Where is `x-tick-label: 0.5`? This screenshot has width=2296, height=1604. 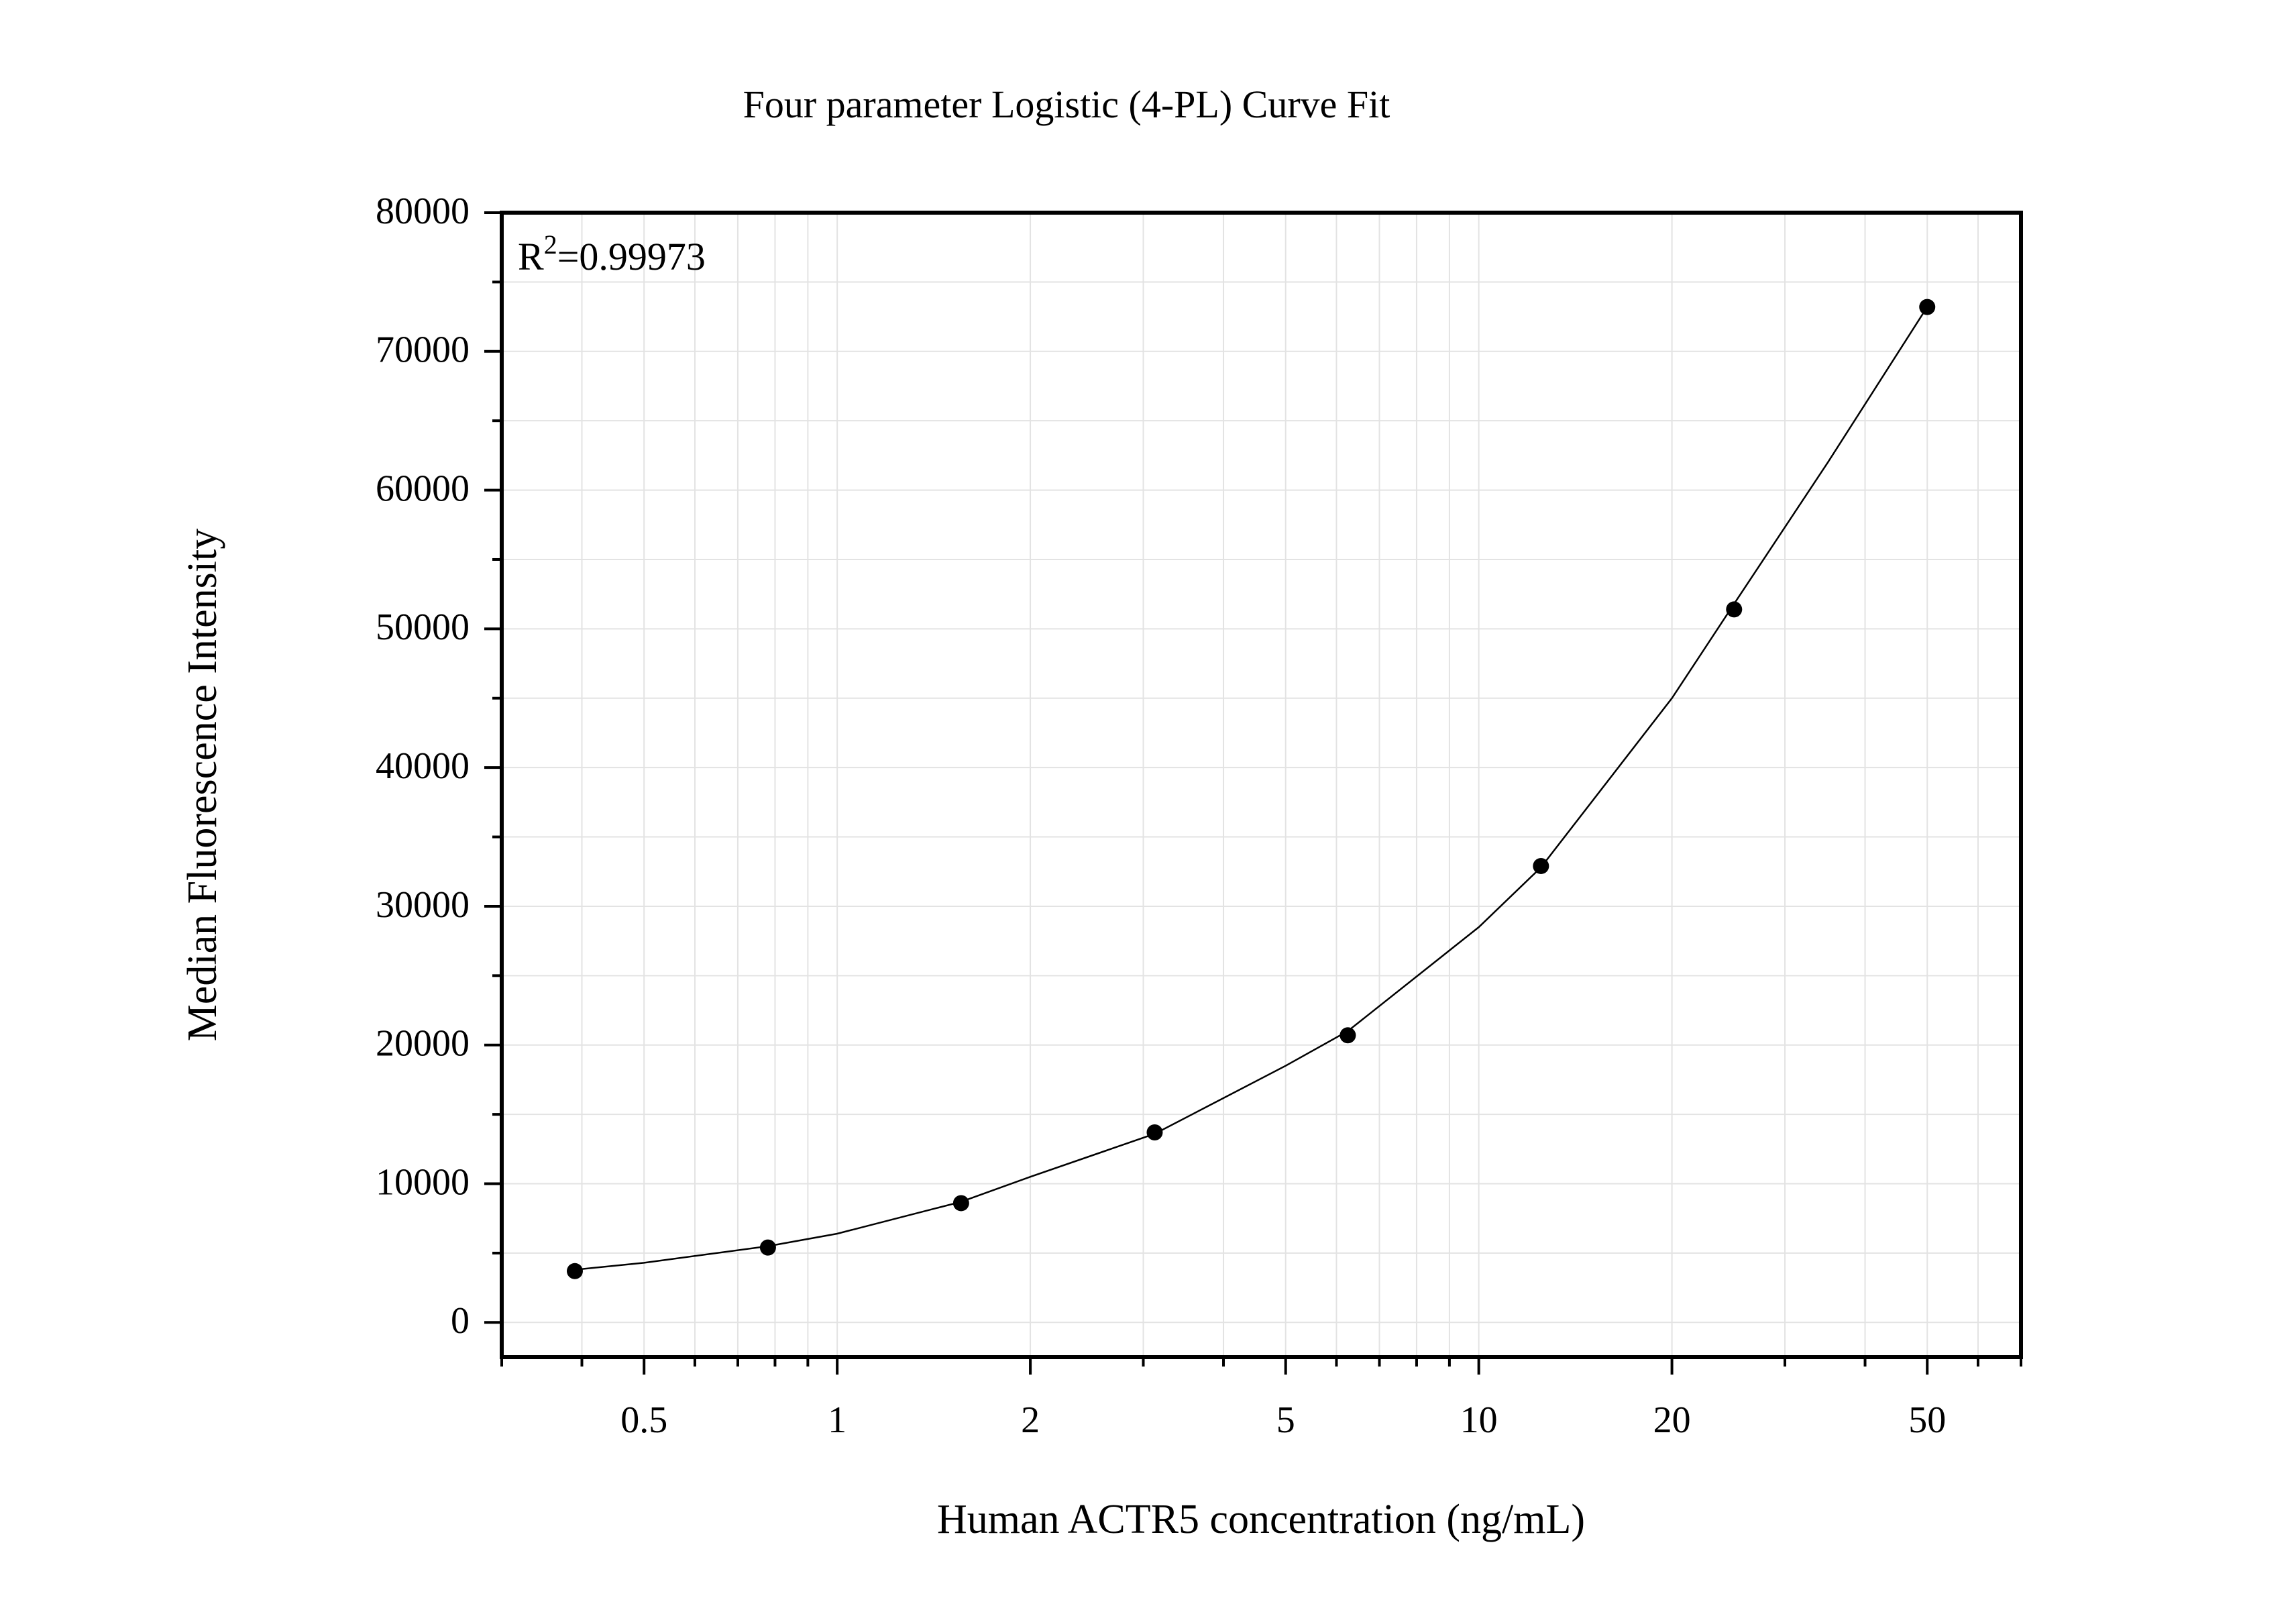
x-tick-label: 0.5 is located at coordinates (643, 1420).